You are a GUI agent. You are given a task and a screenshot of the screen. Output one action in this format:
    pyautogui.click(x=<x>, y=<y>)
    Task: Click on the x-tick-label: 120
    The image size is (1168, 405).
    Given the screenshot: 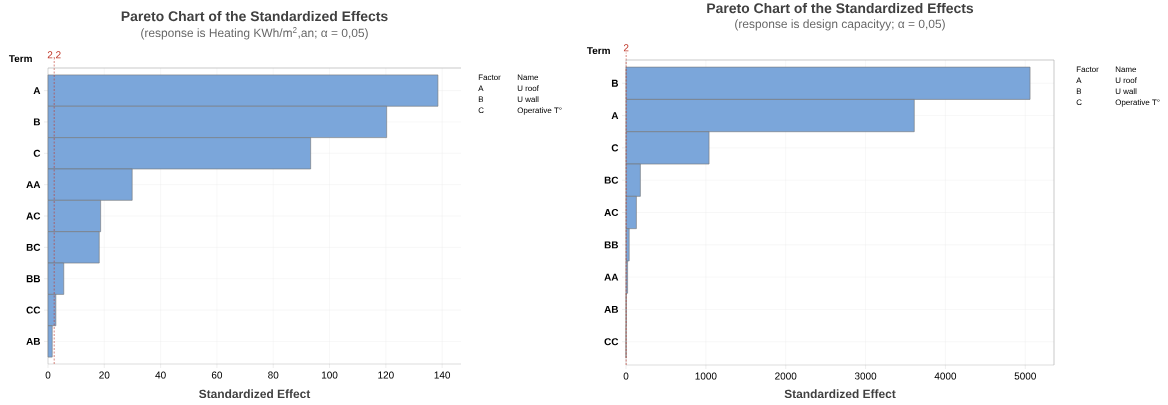 What is the action you would take?
    pyautogui.click(x=386, y=375)
    